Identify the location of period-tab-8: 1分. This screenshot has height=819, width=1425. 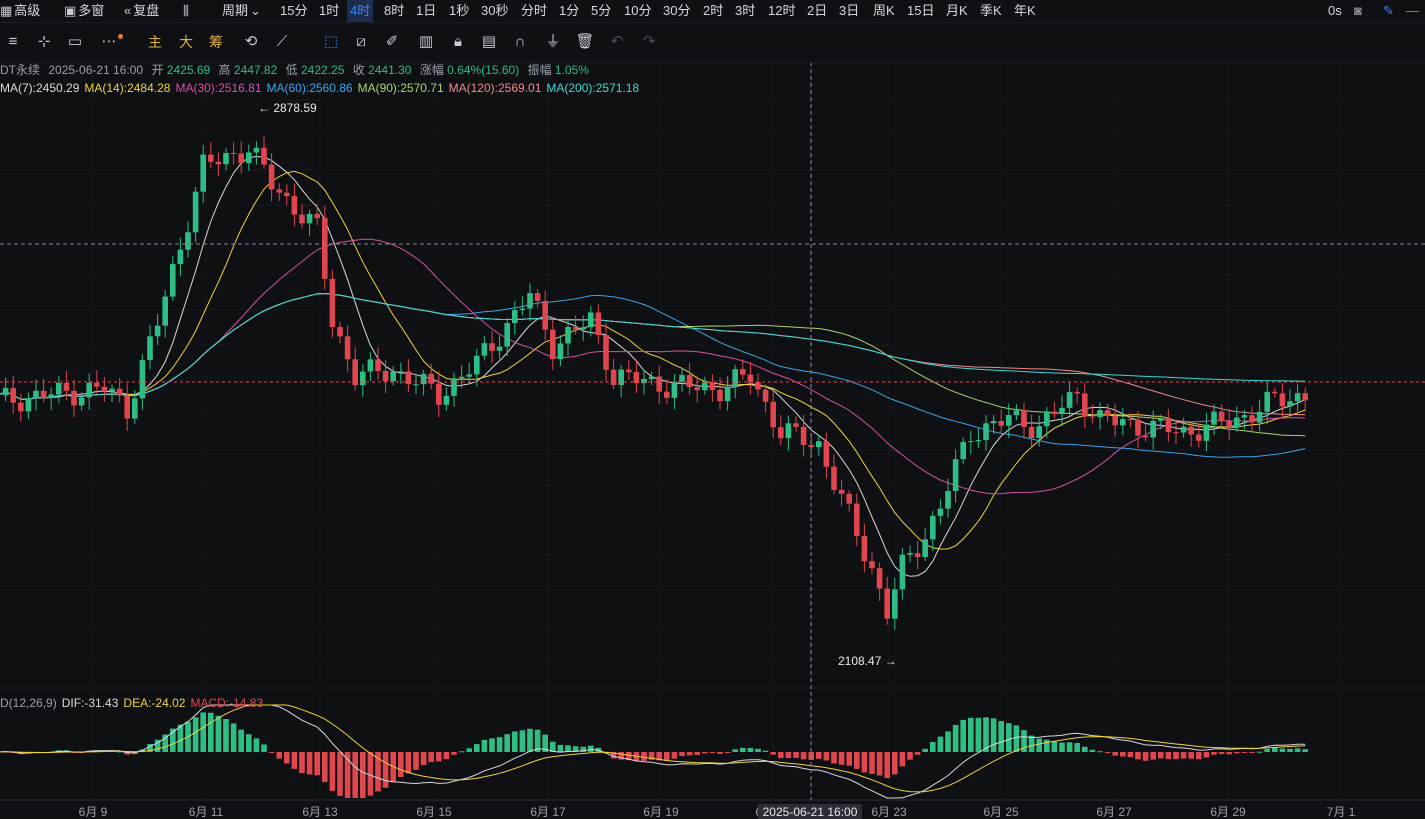
(569, 10).